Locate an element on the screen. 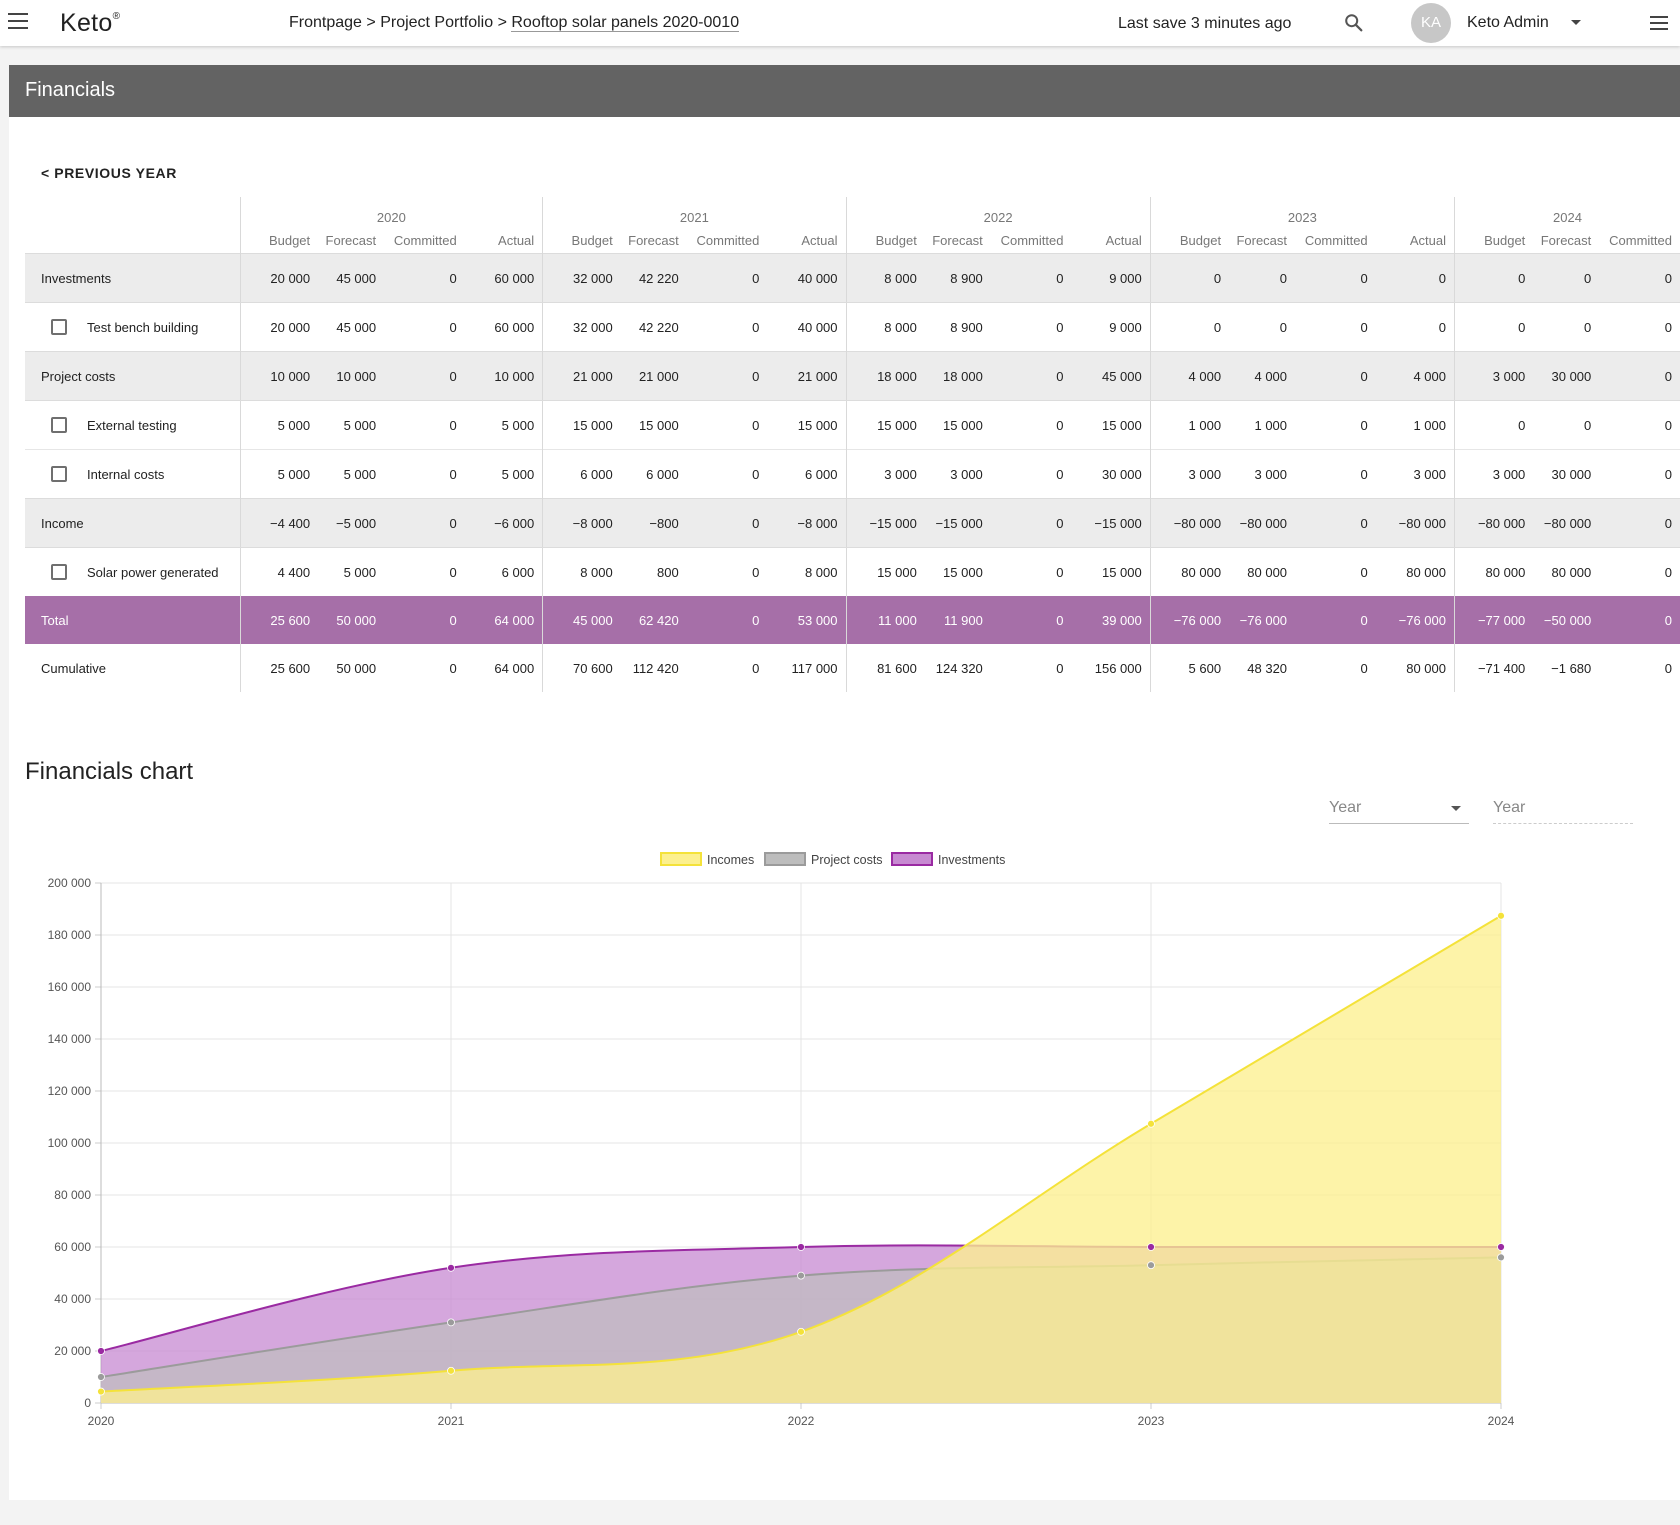  table-cell: 8 900 is located at coordinates (957, 327).